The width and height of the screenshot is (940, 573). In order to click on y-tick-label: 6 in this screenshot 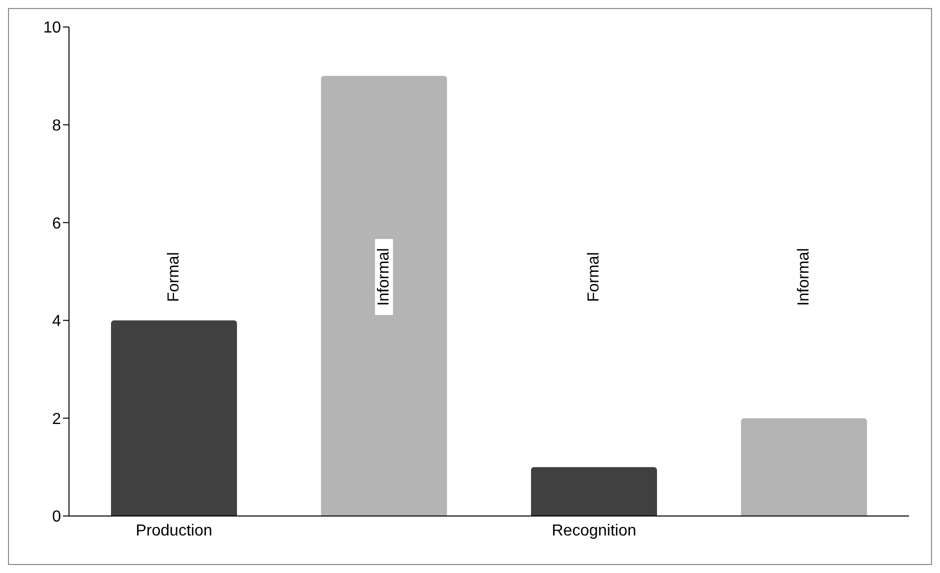, I will do `click(57, 223)`.